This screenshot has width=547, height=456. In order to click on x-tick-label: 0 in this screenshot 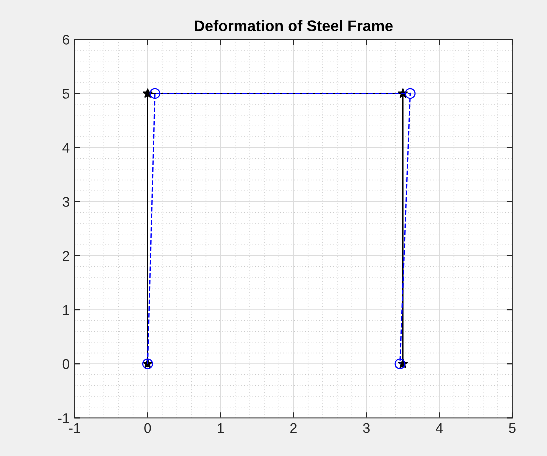, I will do `click(148, 428)`.